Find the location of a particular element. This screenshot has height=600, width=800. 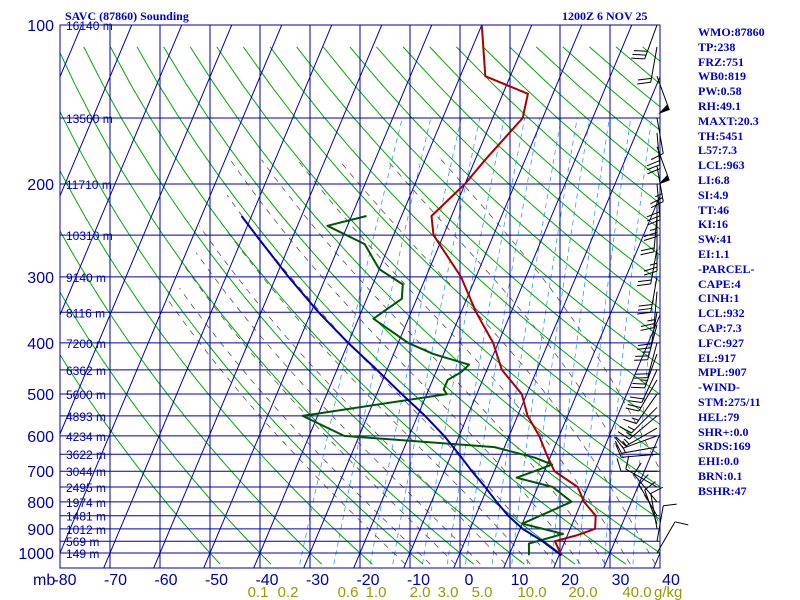

index-value: L57:7.3 is located at coordinates (717, 150).